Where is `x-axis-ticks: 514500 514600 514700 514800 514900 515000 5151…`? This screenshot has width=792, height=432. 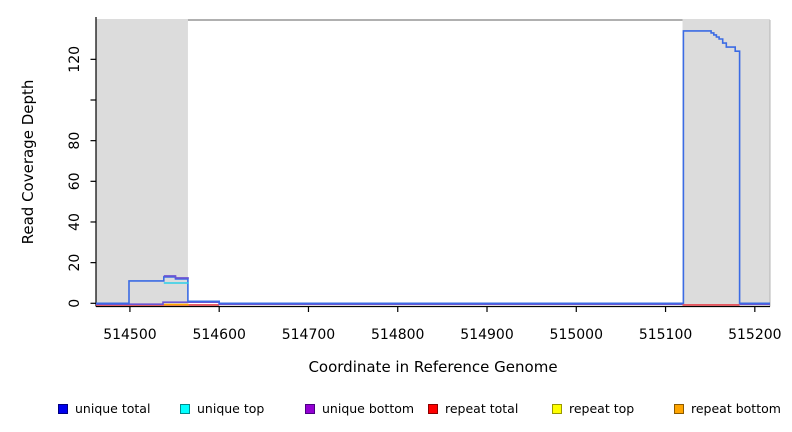
x-axis-ticks: 514500 514600 514700 514800 514900 515000 5151… is located at coordinates (442, 324).